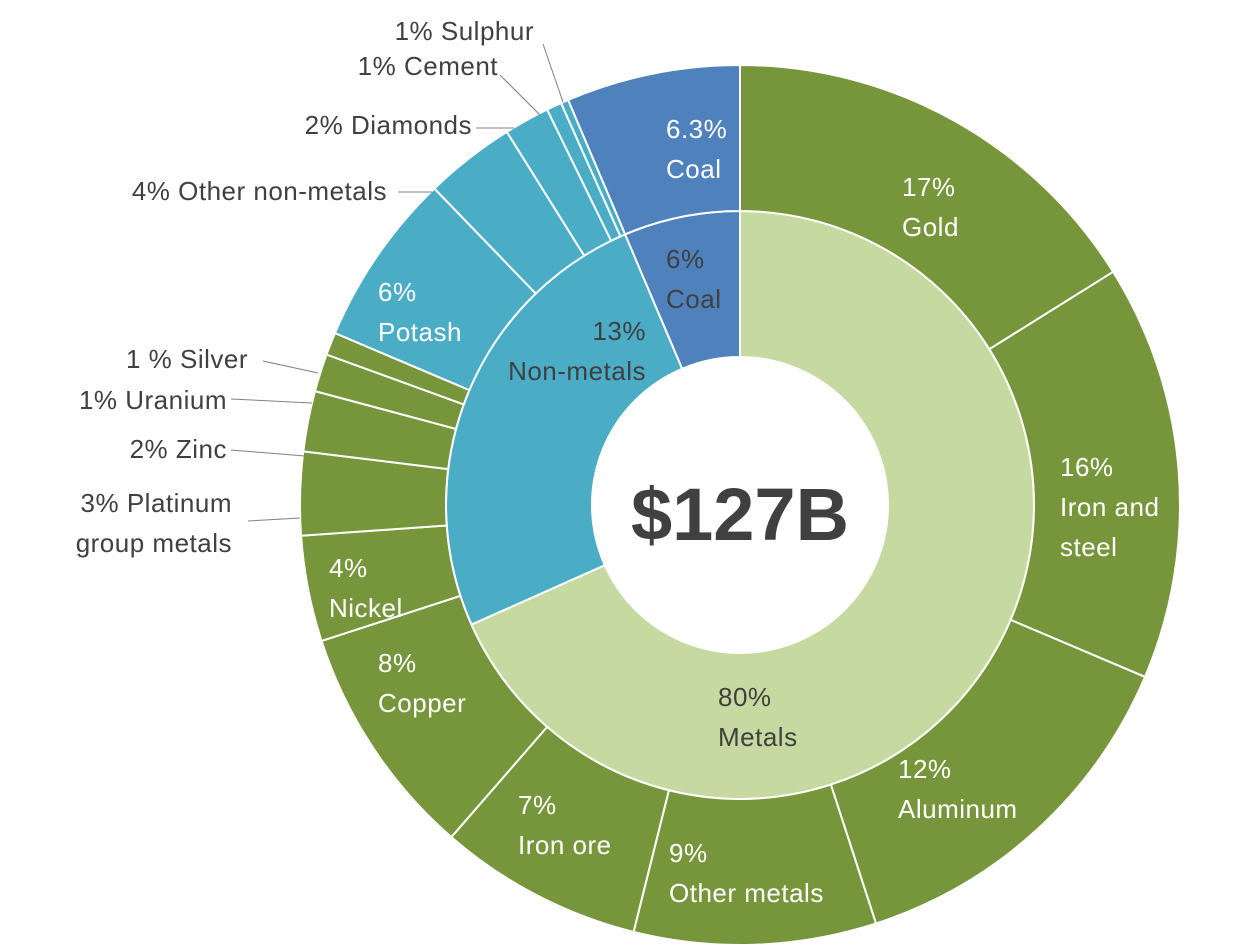 The height and width of the screenshot is (950, 1246). What do you see at coordinates (693, 279) in the screenshot?
I see `slice-label-inner-coal: 6% Coal` at bounding box center [693, 279].